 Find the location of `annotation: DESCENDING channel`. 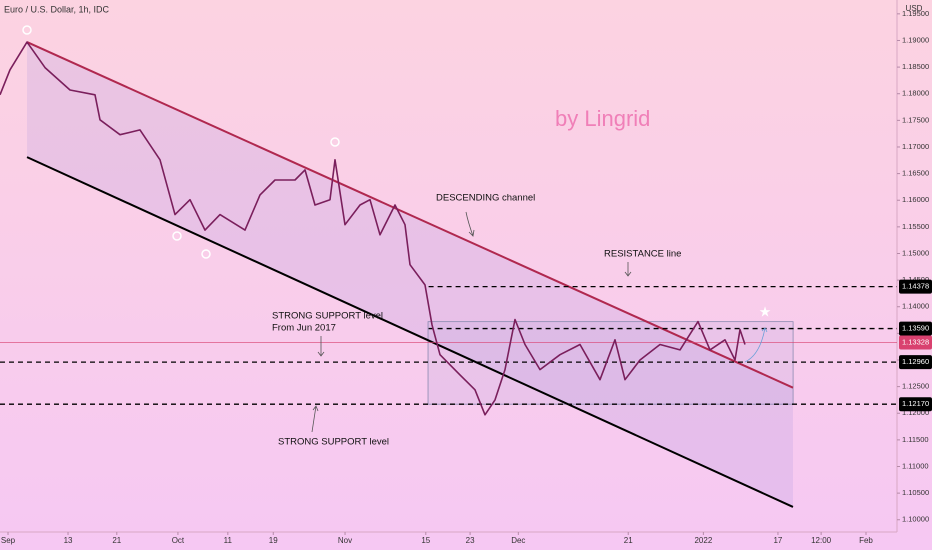

annotation: DESCENDING channel is located at coordinates (485, 198).